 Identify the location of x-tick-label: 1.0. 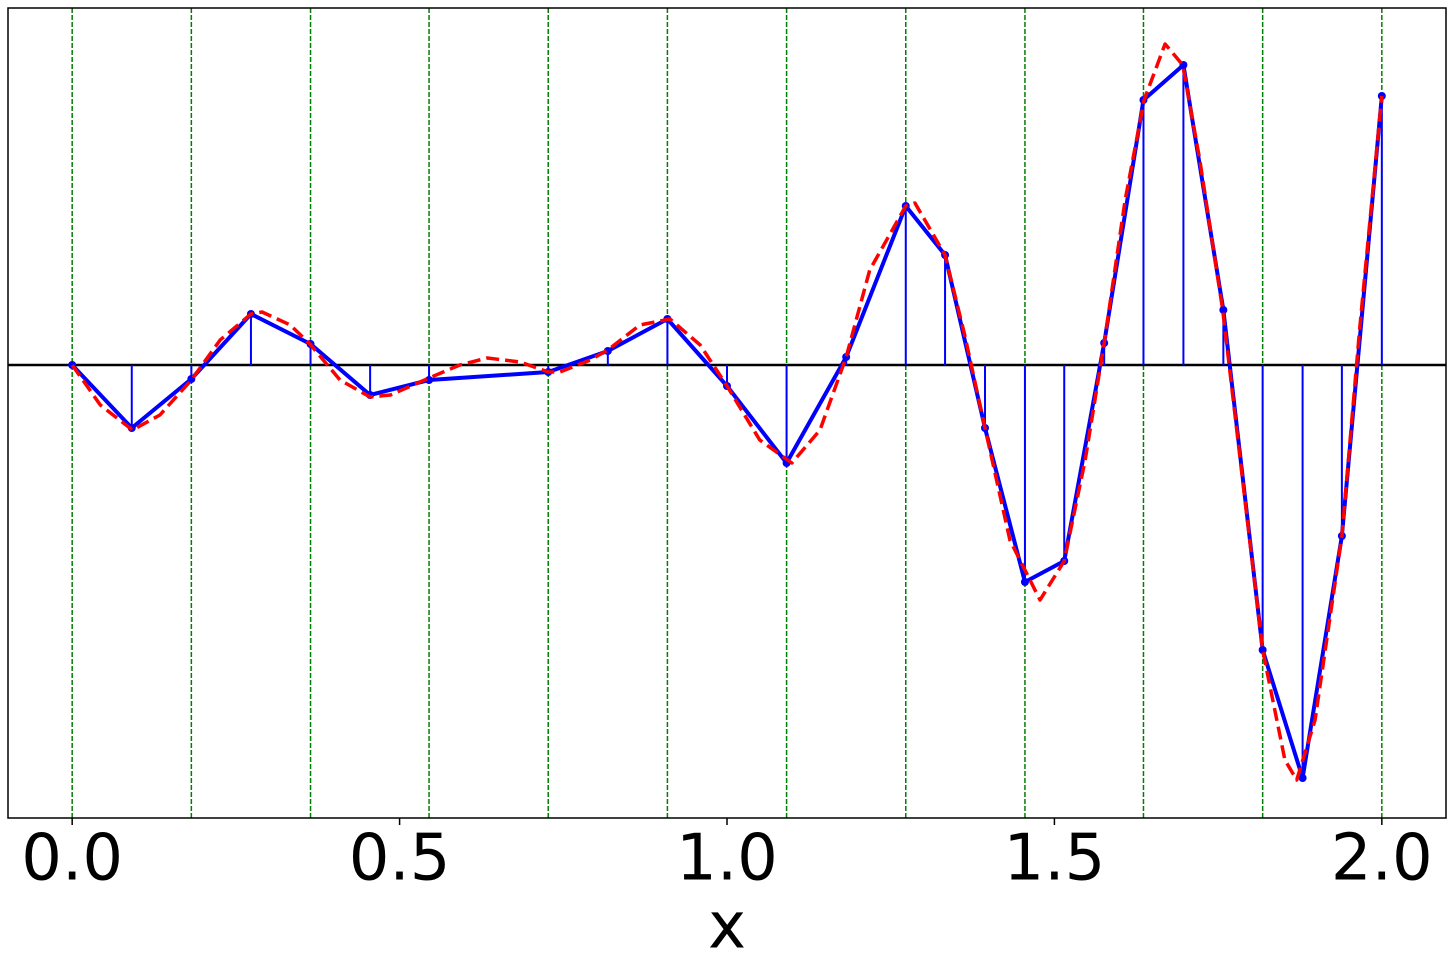
(727, 859).